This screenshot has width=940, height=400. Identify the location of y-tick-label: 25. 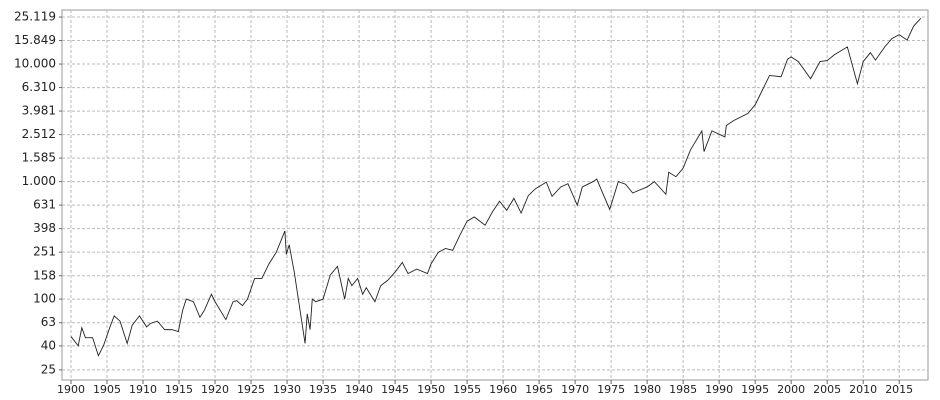
(48, 369).